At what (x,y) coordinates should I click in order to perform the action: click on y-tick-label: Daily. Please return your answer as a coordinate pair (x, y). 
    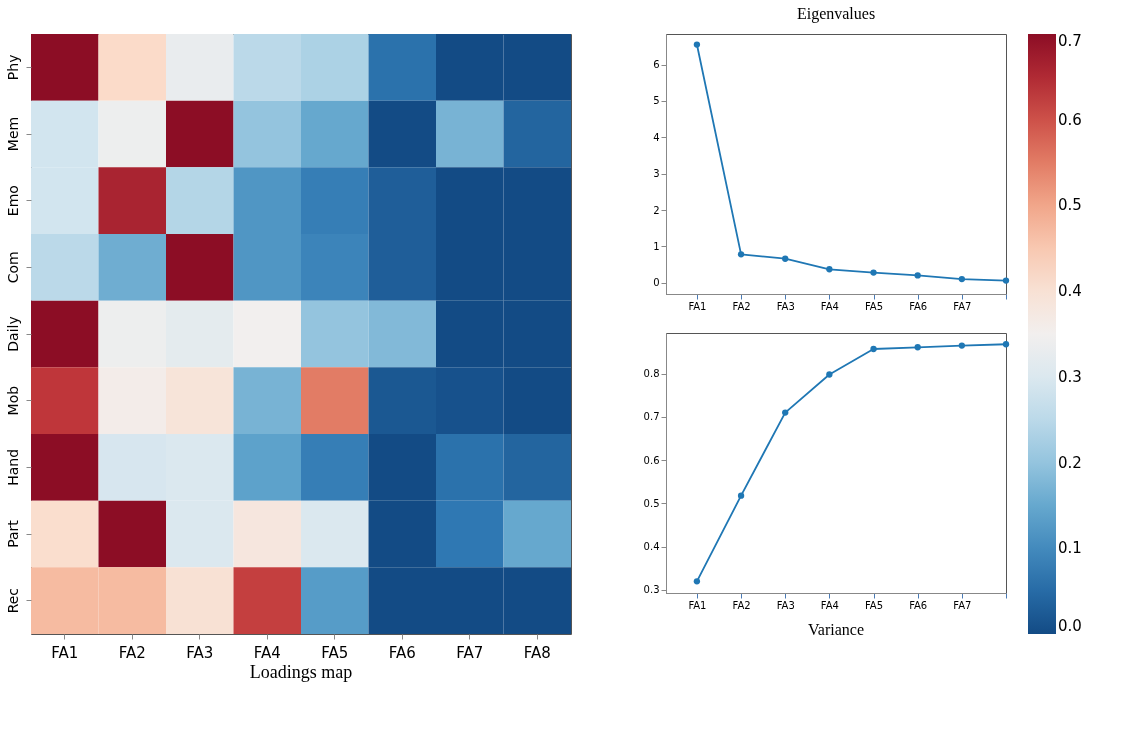
    Looking at the image, I should click on (12, 334).